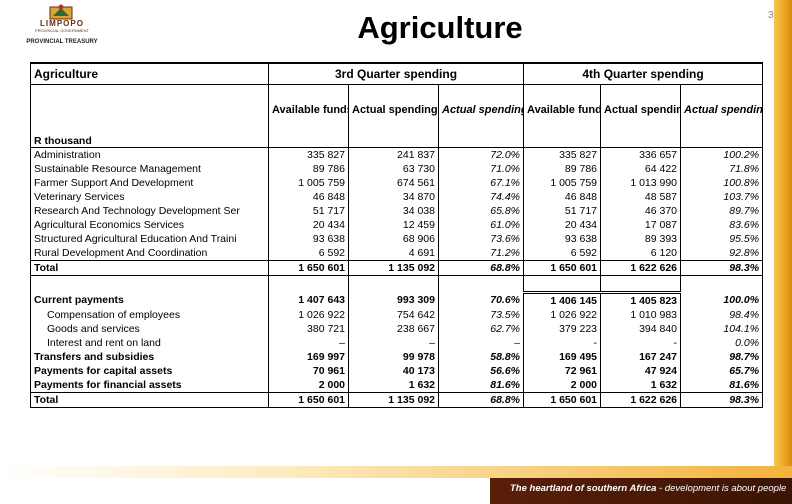 The height and width of the screenshot is (504, 792). I want to click on cell-value: 34 870, so click(393, 197).